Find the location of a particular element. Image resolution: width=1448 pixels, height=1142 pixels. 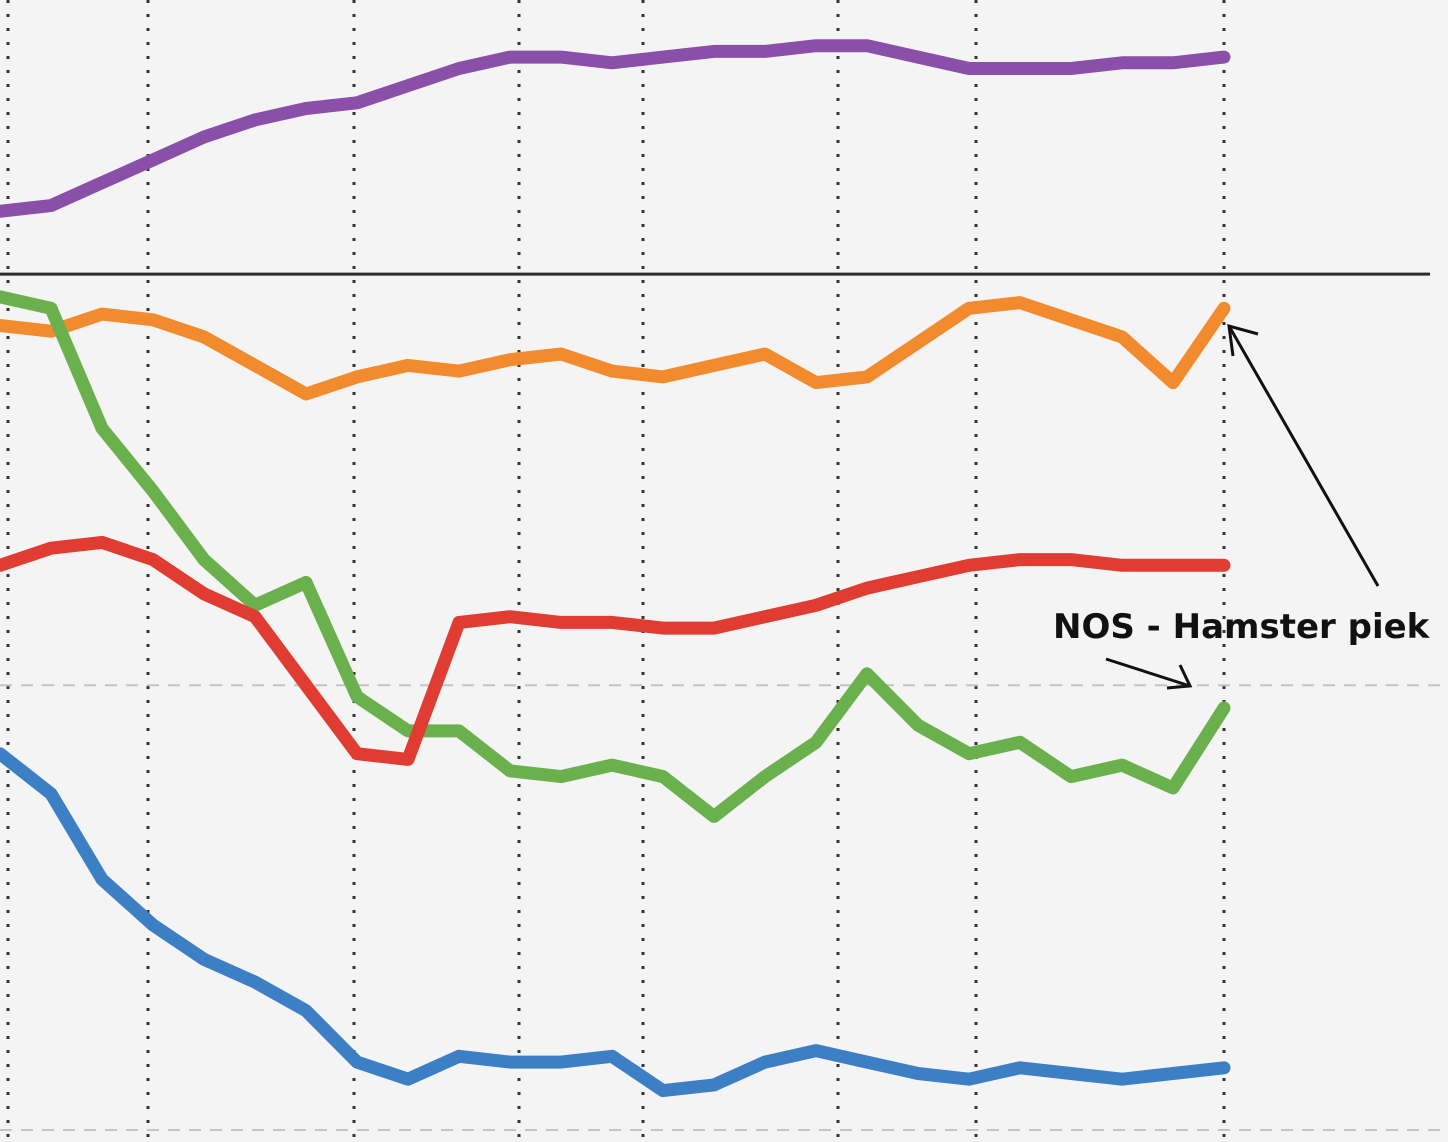

annotation-arrowhead-green is located at coordinates (1179, 677).